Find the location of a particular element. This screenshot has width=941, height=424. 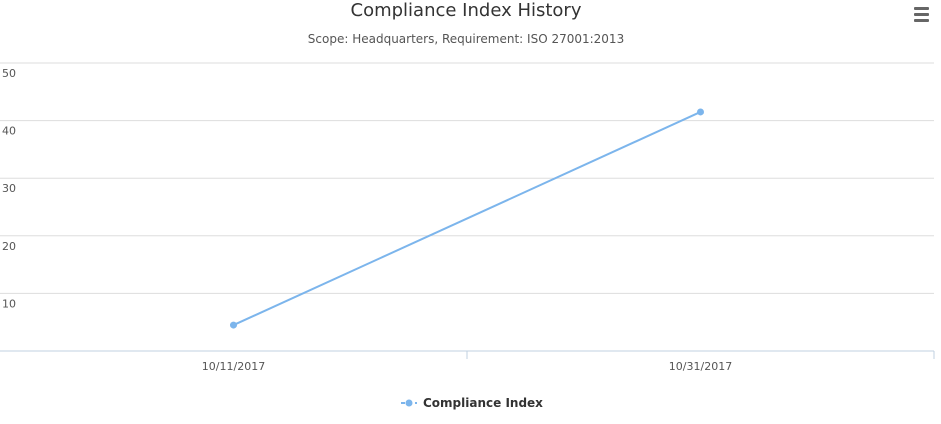

legend-label: Compliance Index is located at coordinates (483, 403).